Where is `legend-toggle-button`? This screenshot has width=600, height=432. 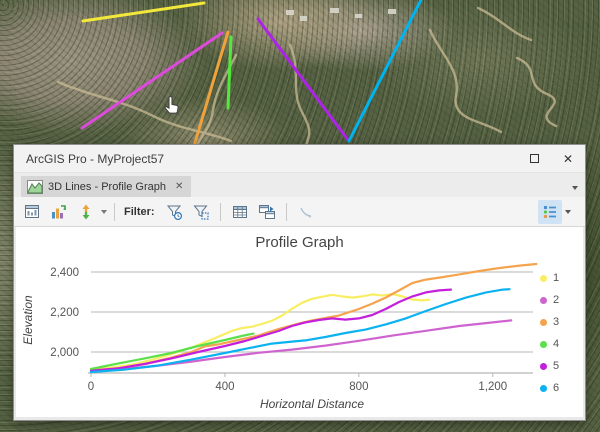
legend-toggle-button is located at coordinates (550, 212).